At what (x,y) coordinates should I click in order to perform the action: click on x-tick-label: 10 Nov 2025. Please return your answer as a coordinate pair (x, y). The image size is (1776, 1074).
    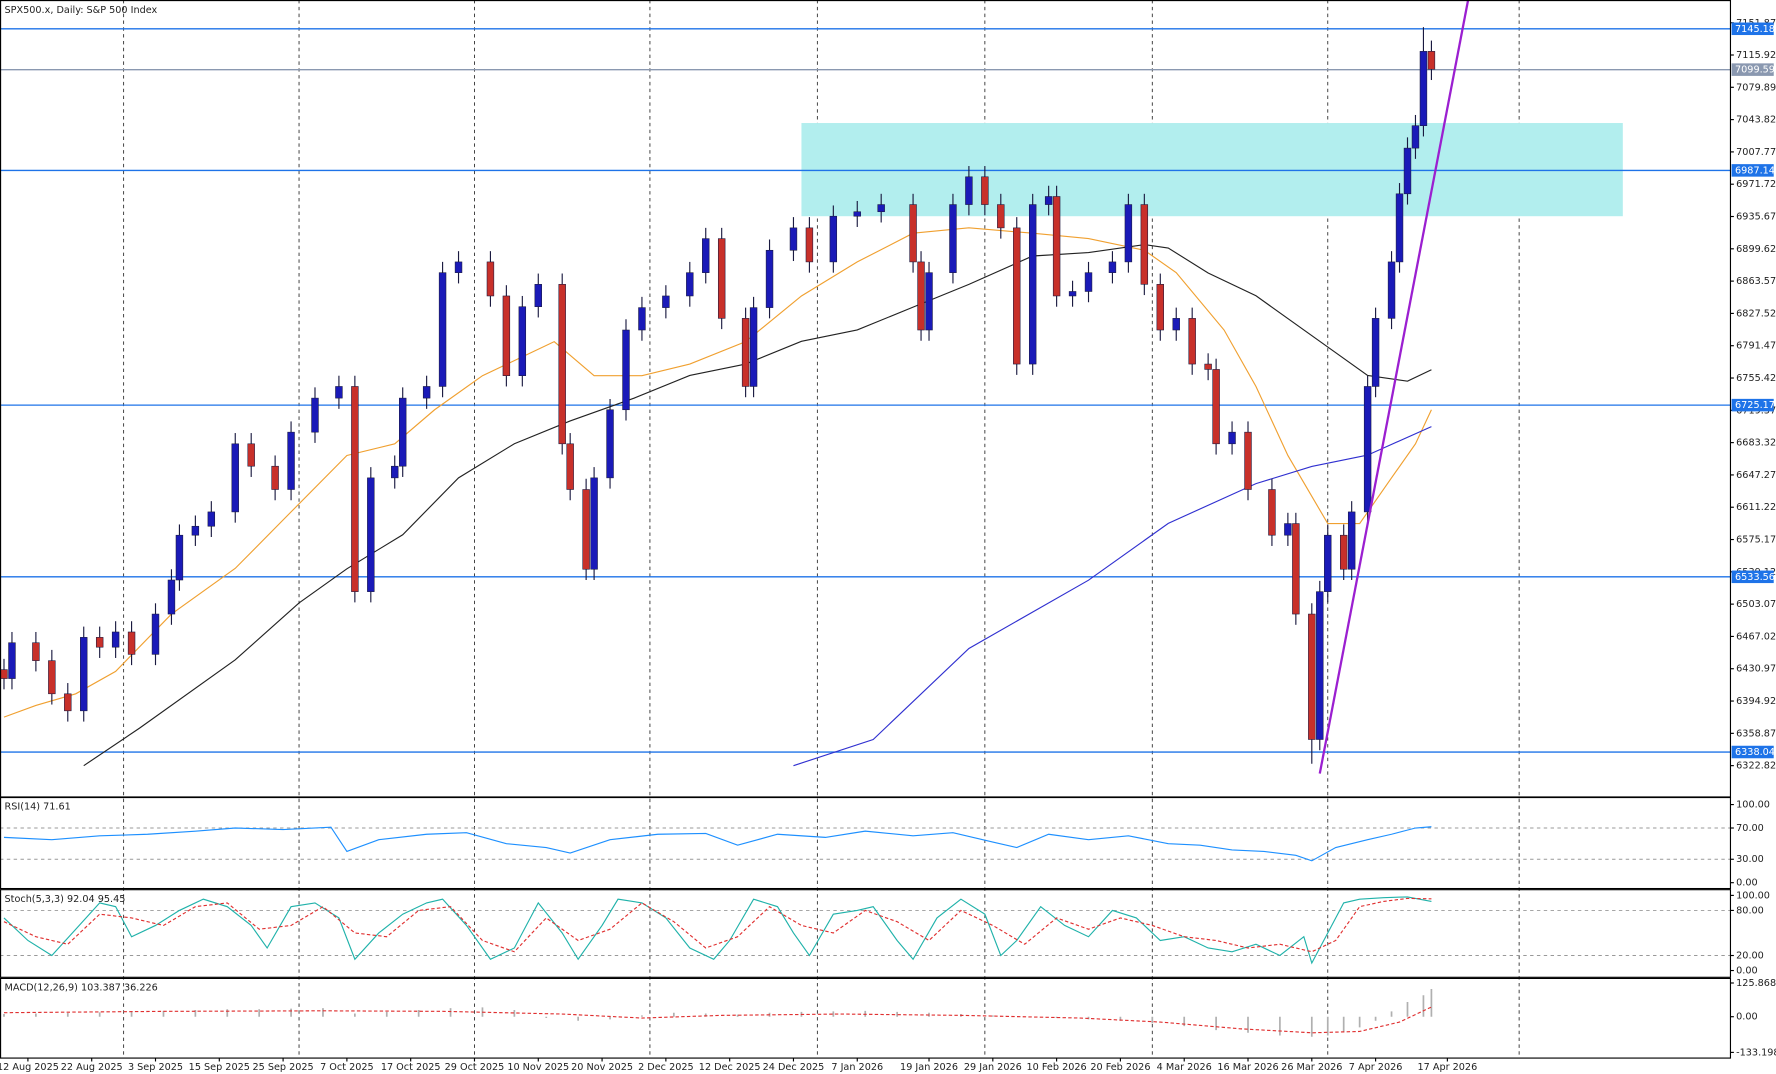
    Looking at the image, I should click on (538, 1067).